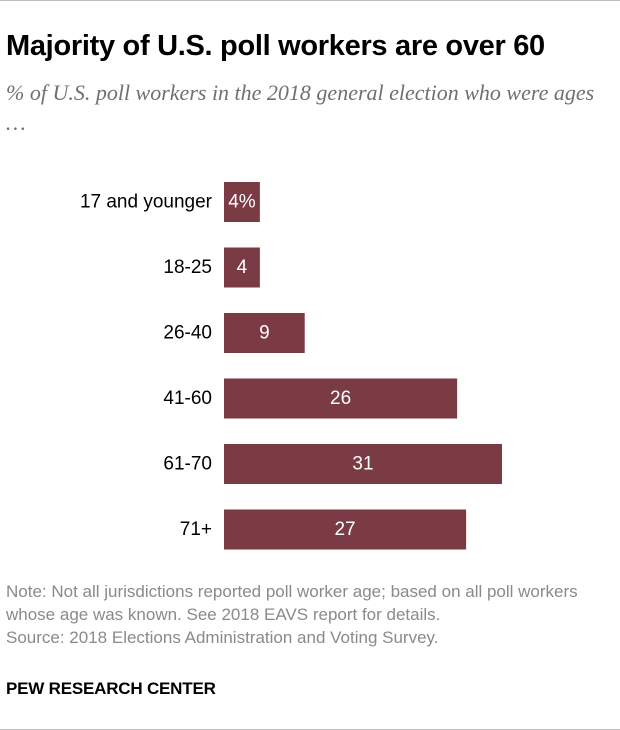 This screenshot has width=620, height=730. What do you see at coordinates (187, 267) in the screenshot?
I see `category-label: 18-25` at bounding box center [187, 267].